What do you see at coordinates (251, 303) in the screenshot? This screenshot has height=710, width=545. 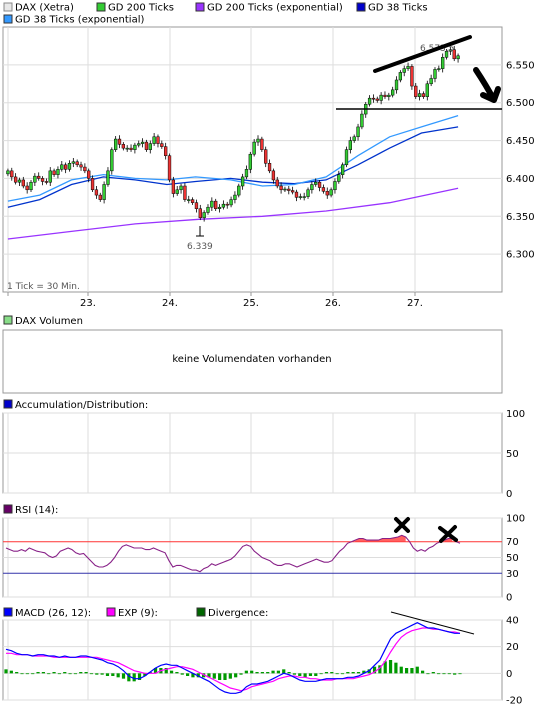 I see `date-x-axis: 23. 24. 25. 26. 27.` at bounding box center [251, 303].